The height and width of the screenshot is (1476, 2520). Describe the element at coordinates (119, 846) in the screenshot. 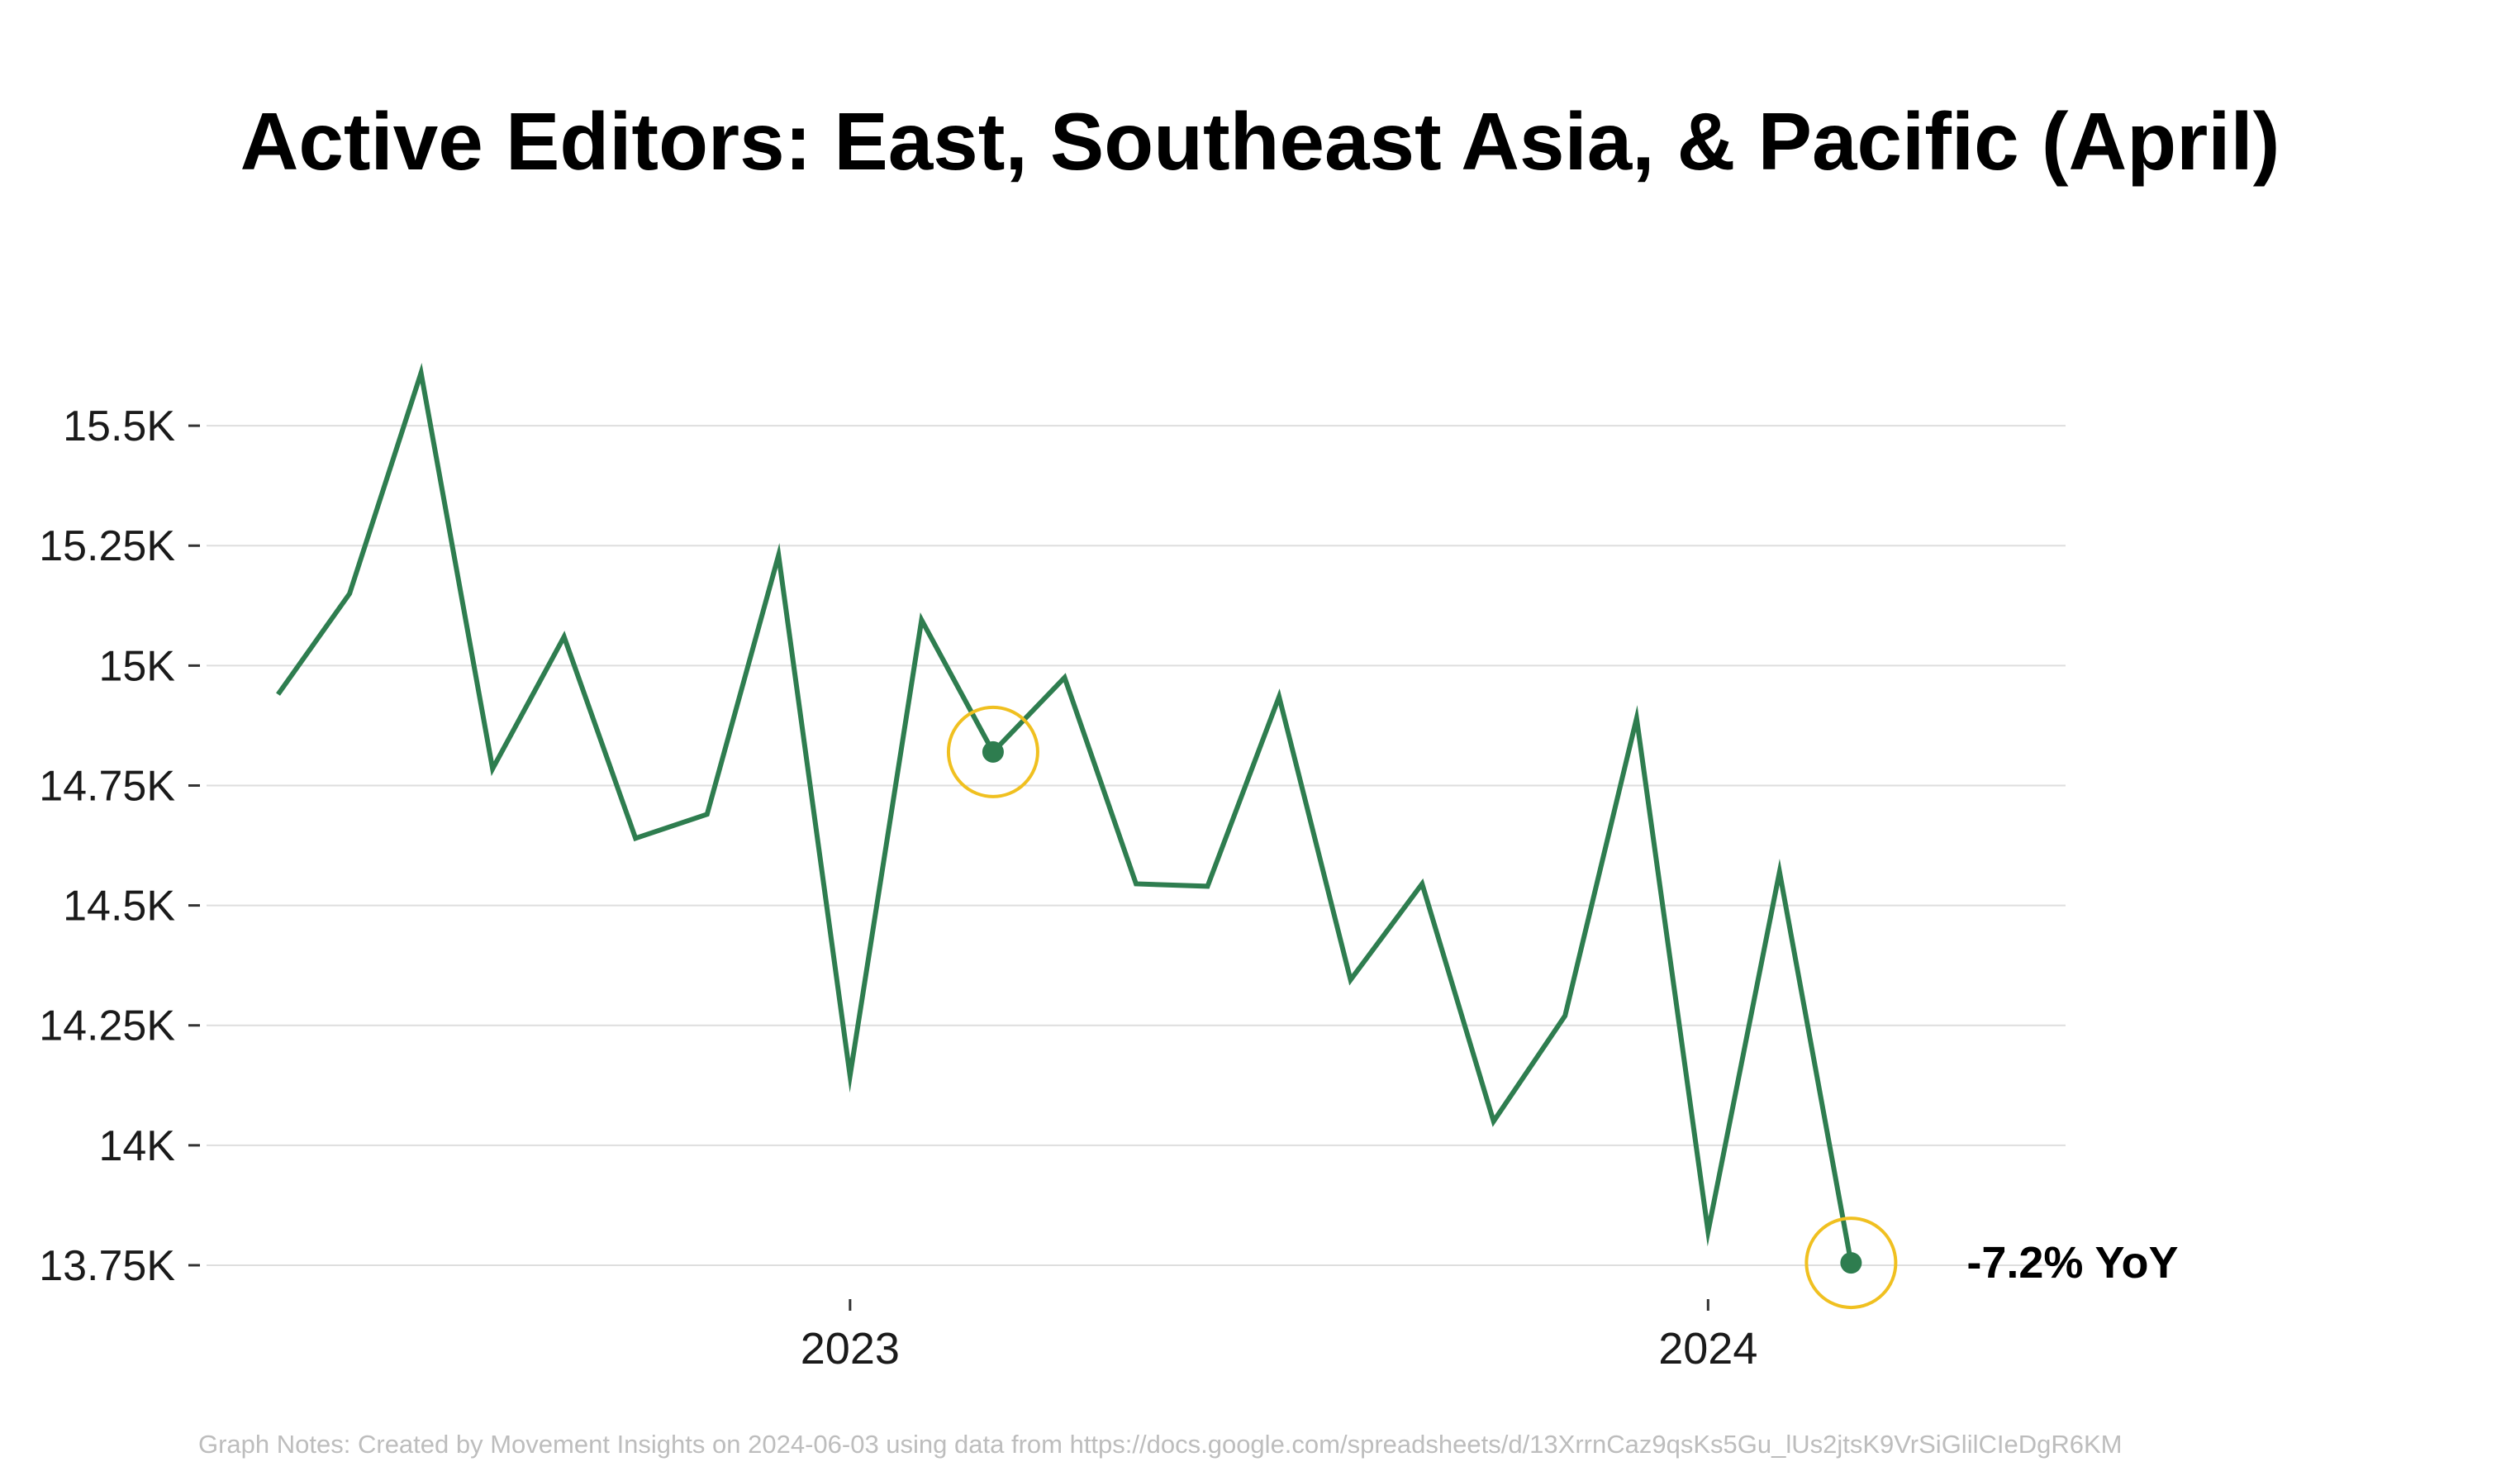

I see `y-axis: 13.75K 14K 14.25K 14.5K 14.75K 15K 15.25K 15.5K` at that location.